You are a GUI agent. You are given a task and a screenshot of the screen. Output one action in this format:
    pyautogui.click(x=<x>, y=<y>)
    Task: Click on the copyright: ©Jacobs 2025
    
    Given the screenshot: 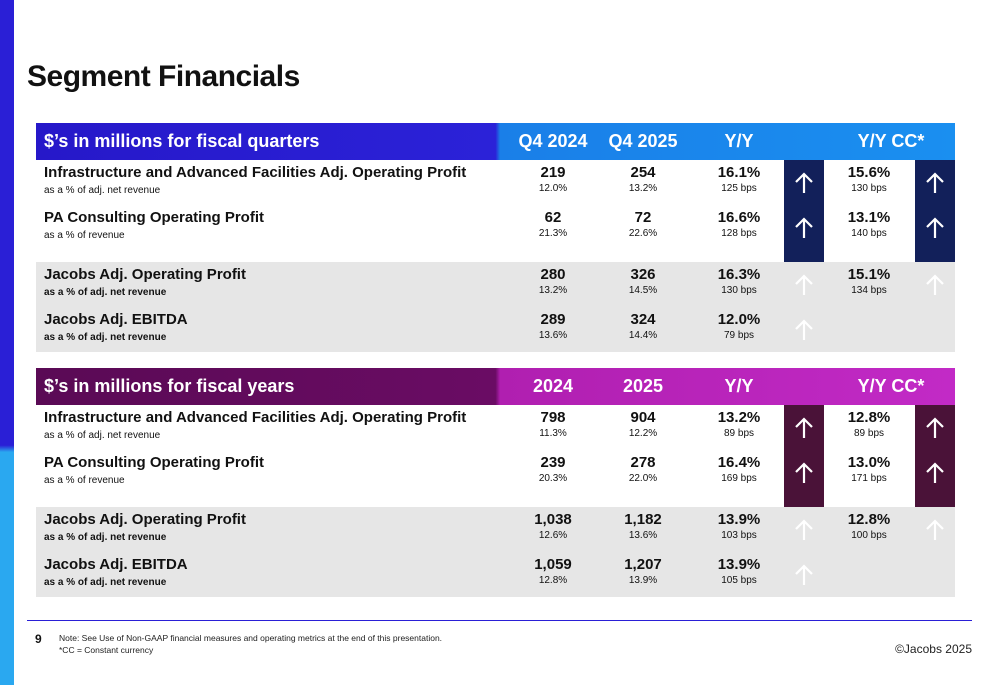 What is the action you would take?
    pyautogui.click(x=933, y=649)
    